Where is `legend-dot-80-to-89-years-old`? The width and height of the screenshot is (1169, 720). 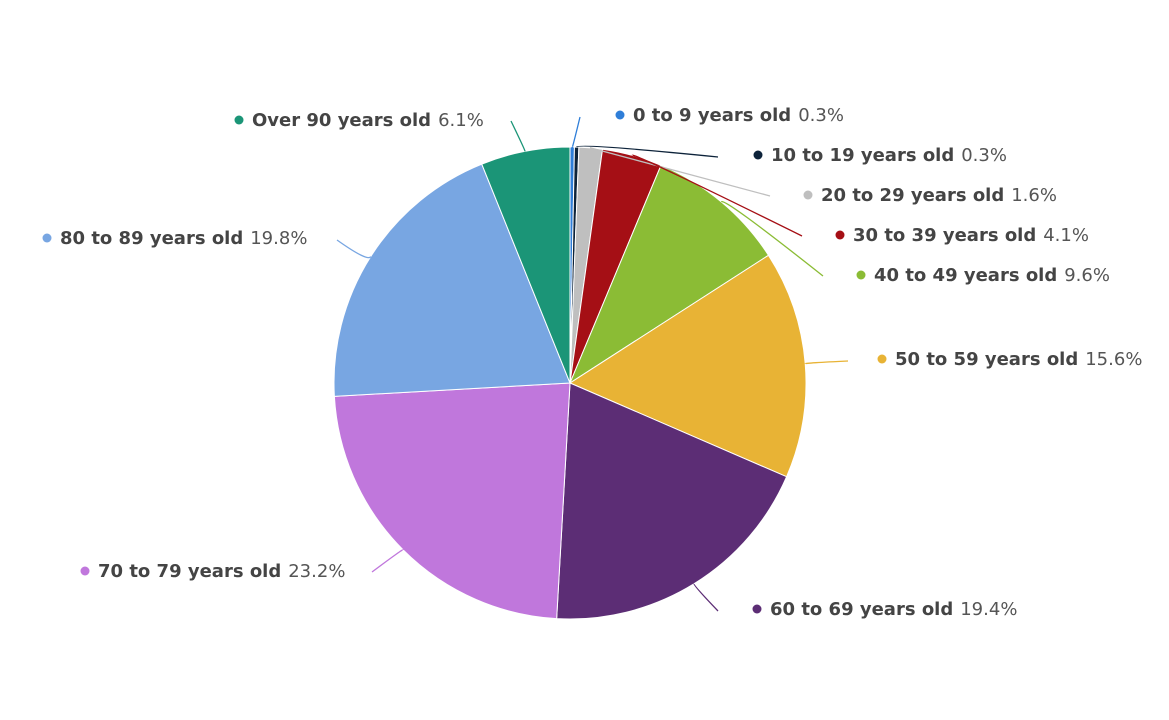 legend-dot-80-to-89-years-old is located at coordinates (47, 238).